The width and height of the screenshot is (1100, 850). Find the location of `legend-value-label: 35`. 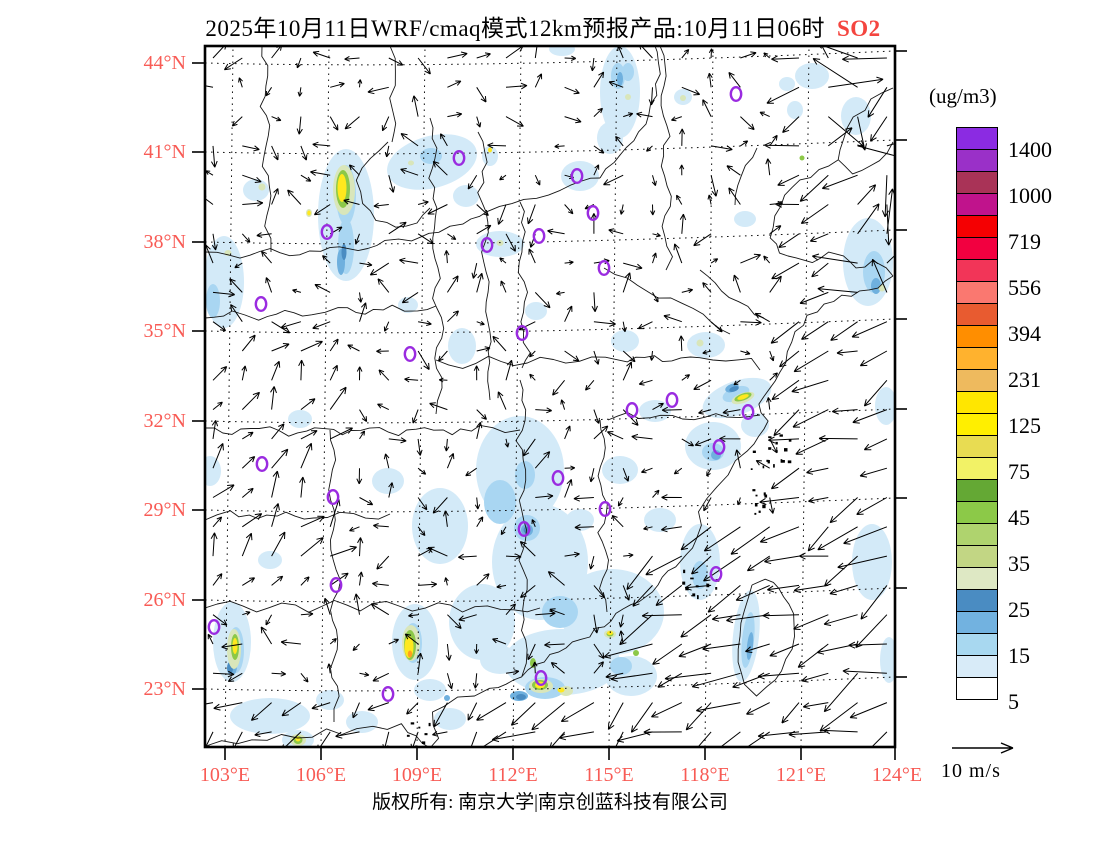

legend-value-label: 35 is located at coordinates (1019, 563).